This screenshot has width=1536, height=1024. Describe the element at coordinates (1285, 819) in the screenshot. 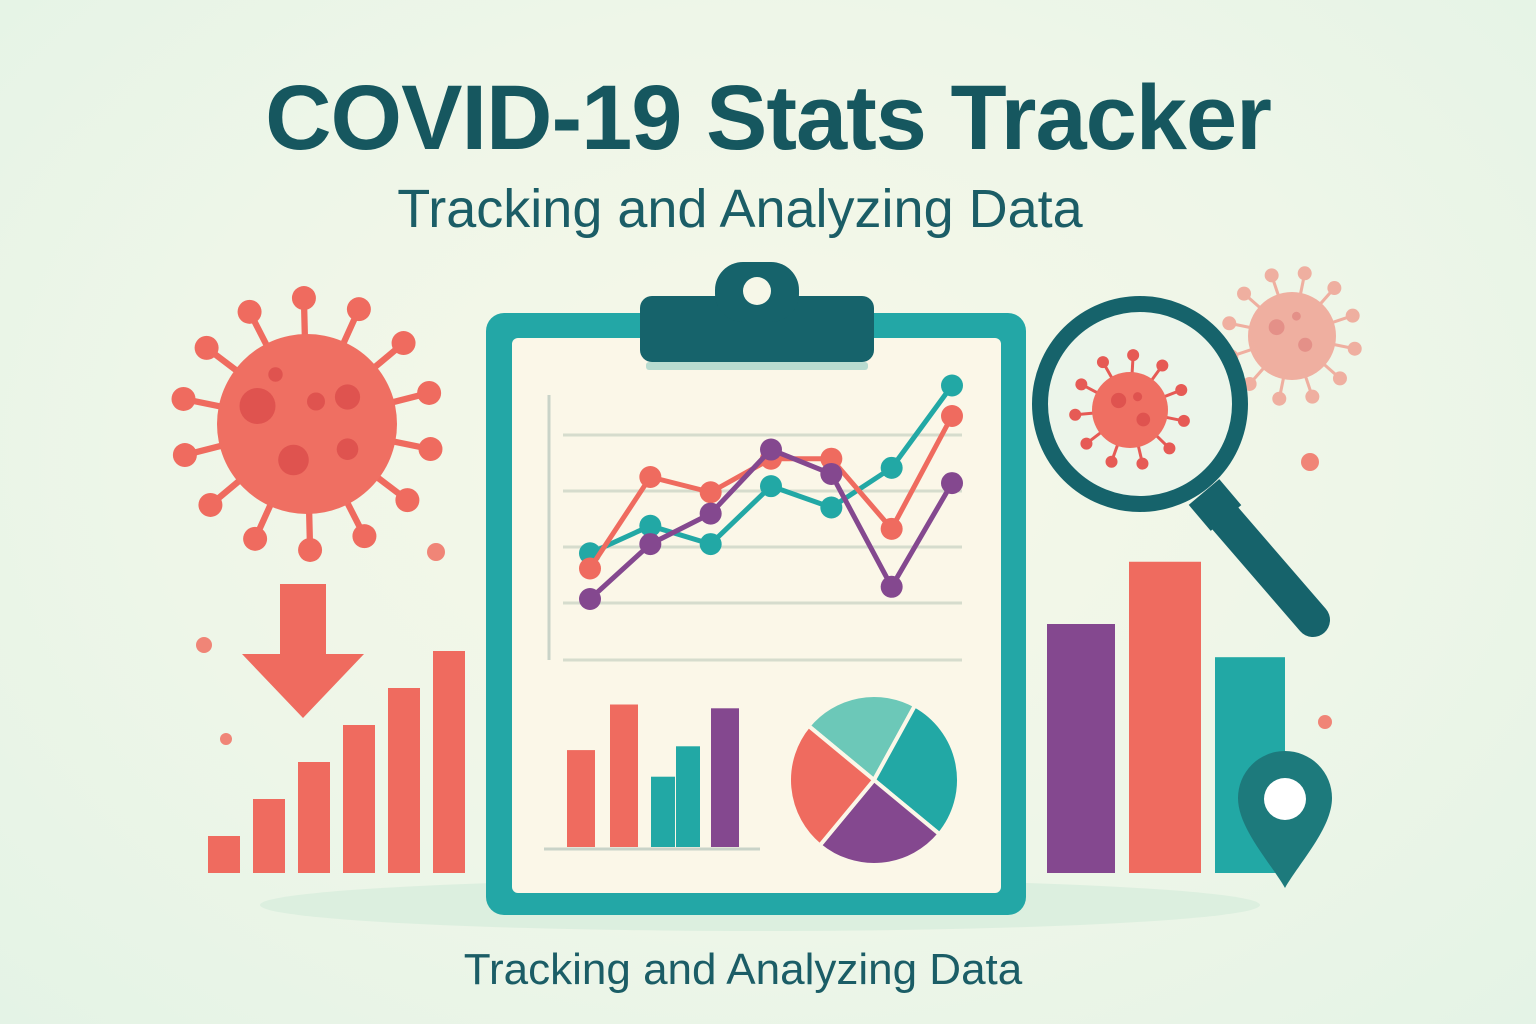

I see `location-pin-icon` at that location.